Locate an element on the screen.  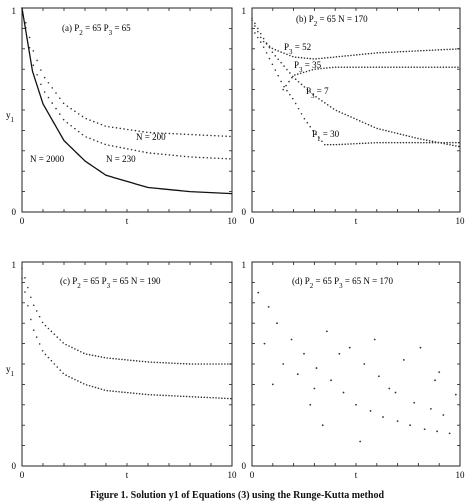
x-tick-label: 10 is located at coordinates (233, 475).